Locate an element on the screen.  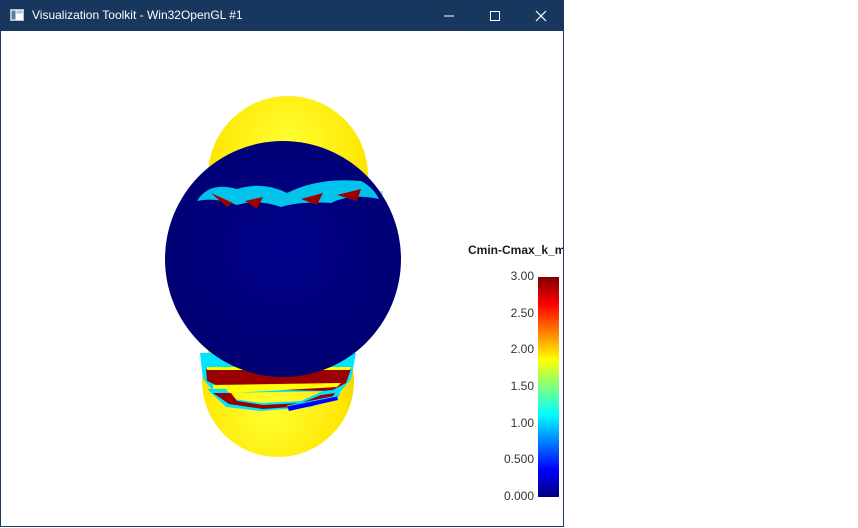
tick-label: 2.50 is located at coordinates (522, 313).